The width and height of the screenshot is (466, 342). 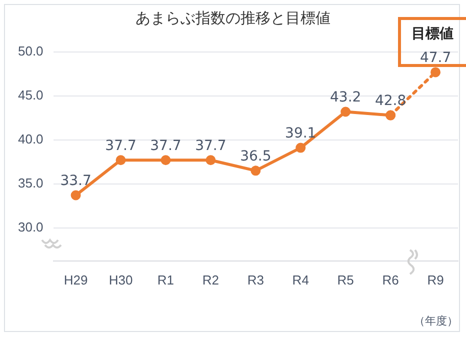 What do you see at coordinates (210, 280) in the screenshot?
I see `x-tick-label: R2` at bounding box center [210, 280].